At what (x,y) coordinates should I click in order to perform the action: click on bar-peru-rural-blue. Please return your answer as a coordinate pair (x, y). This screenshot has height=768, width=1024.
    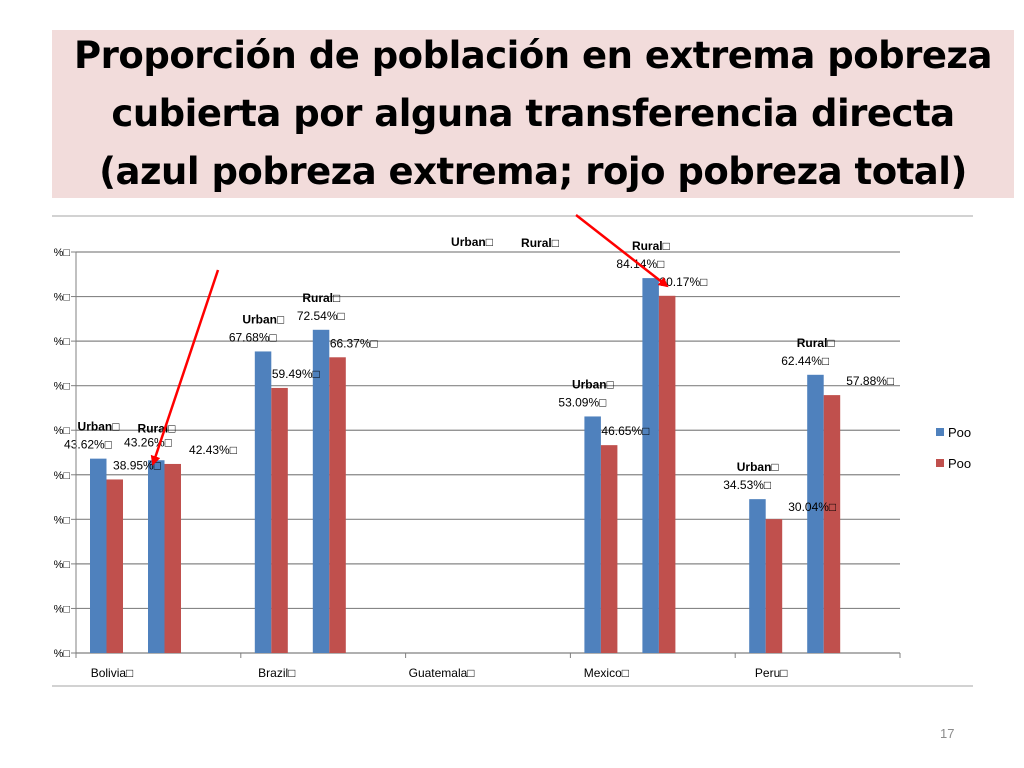
    Looking at the image, I should click on (815, 513).